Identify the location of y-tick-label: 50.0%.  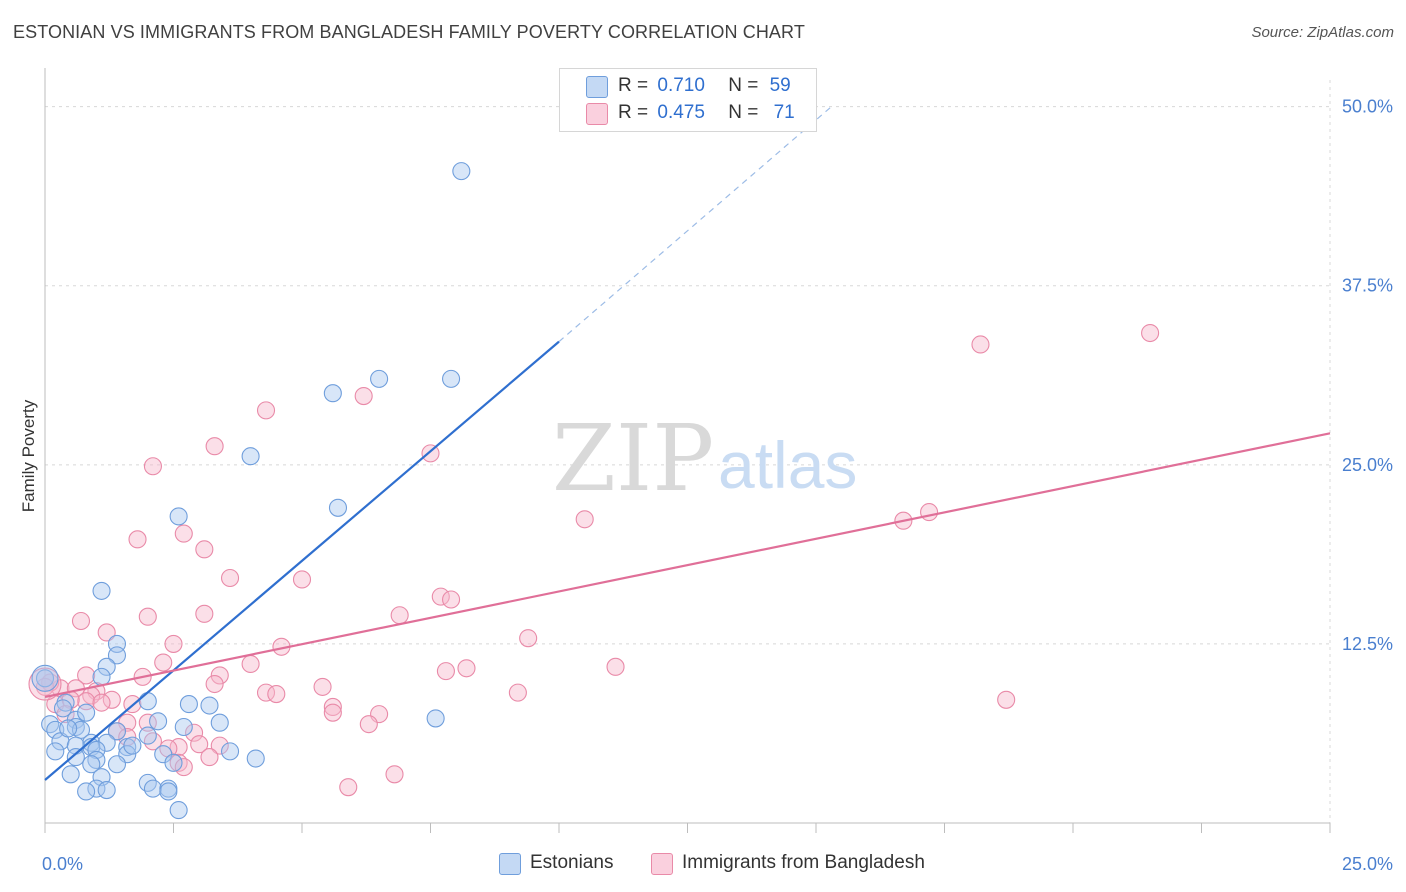
(1367, 107).